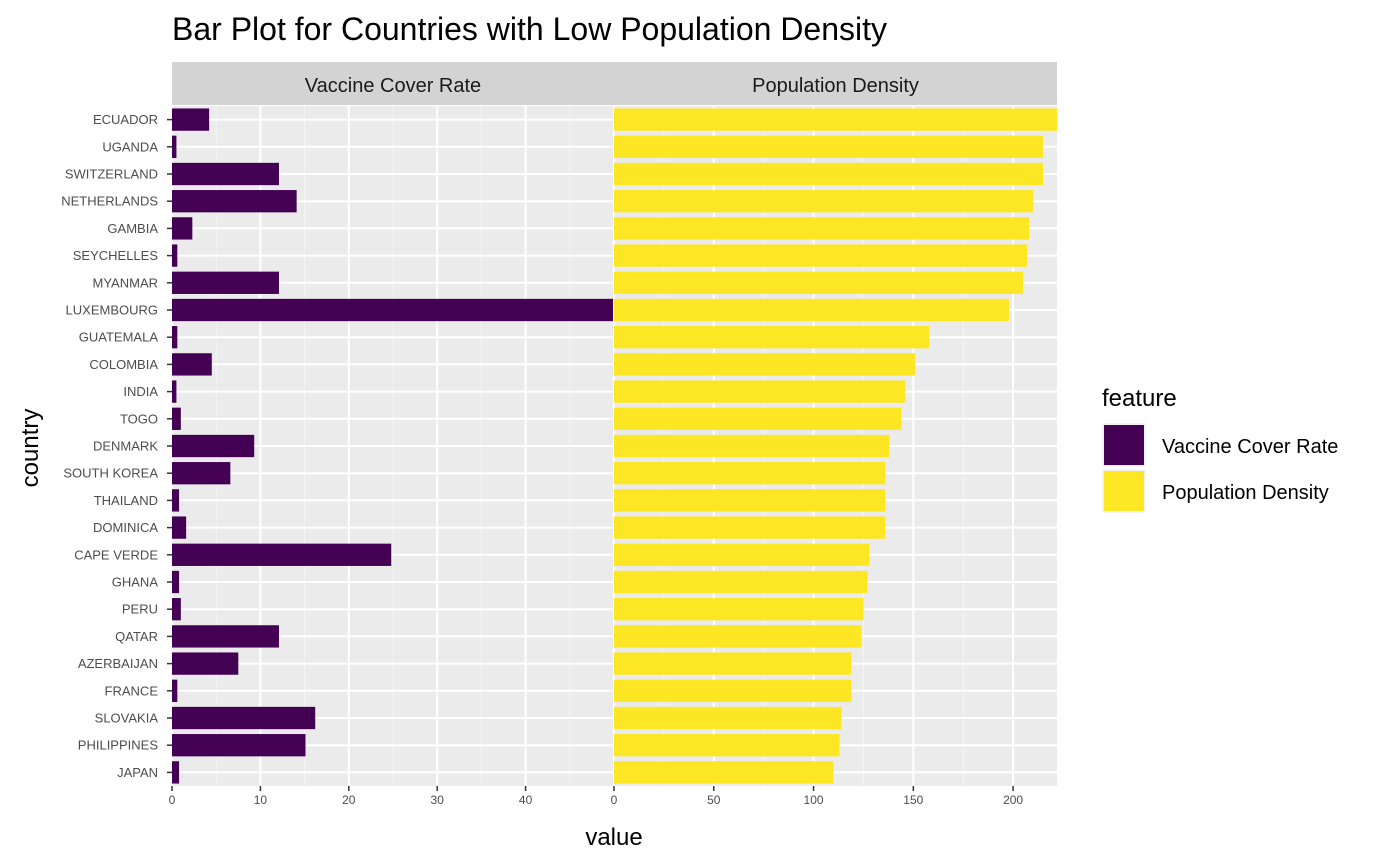  What do you see at coordinates (125, 527) in the screenshot?
I see `y-tick-label: DOMINICA` at bounding box center [125, 527].